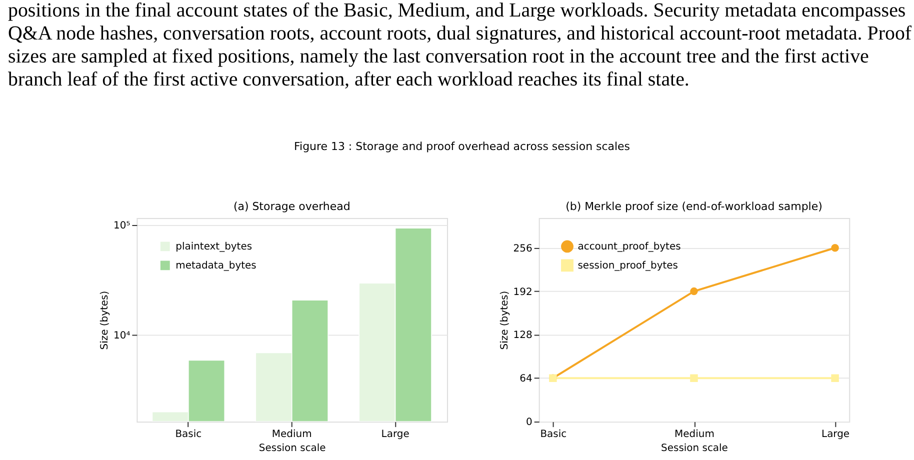 The width and height of the screenshot is (914, 460). What do you see at coordinates (529, 422) in the screenshot?
I see `y-tick-label: 0` at bounding box center [529, 422].